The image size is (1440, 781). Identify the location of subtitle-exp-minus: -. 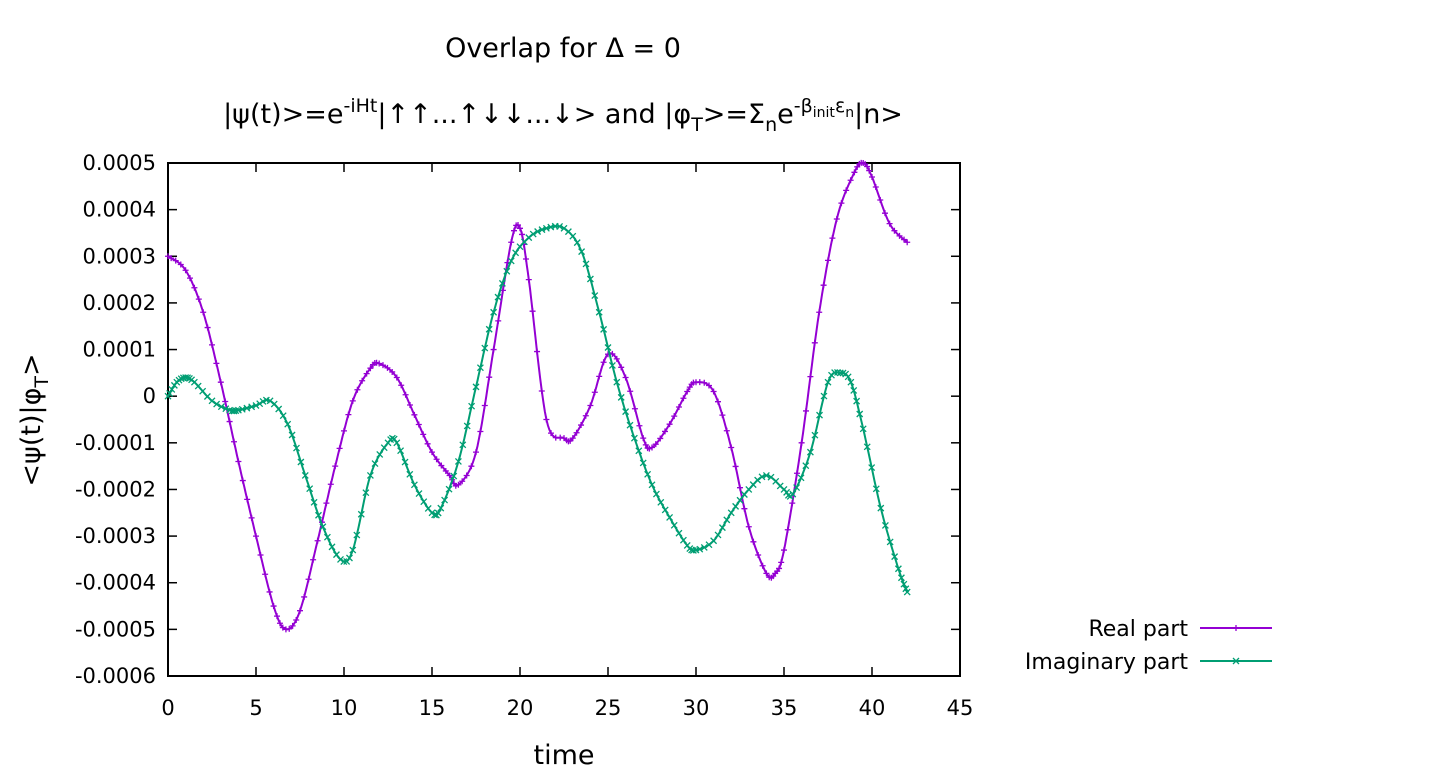
(797, 106).